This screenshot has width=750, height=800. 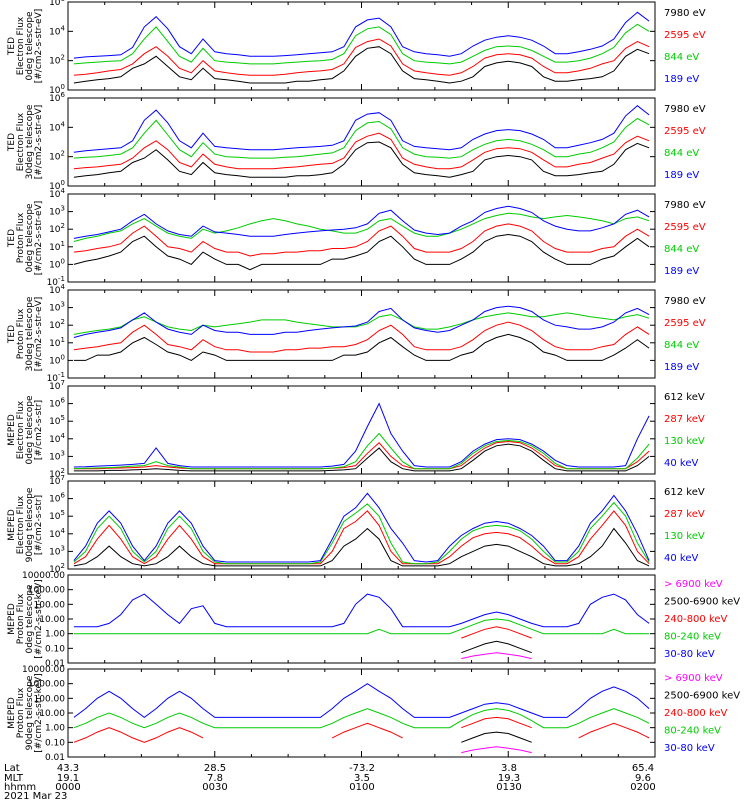 What do you see at coordinates (702, 695) in the screenshot?
I see `legend-entry: 2500-6900 keV` at bounding box center [702, 695].